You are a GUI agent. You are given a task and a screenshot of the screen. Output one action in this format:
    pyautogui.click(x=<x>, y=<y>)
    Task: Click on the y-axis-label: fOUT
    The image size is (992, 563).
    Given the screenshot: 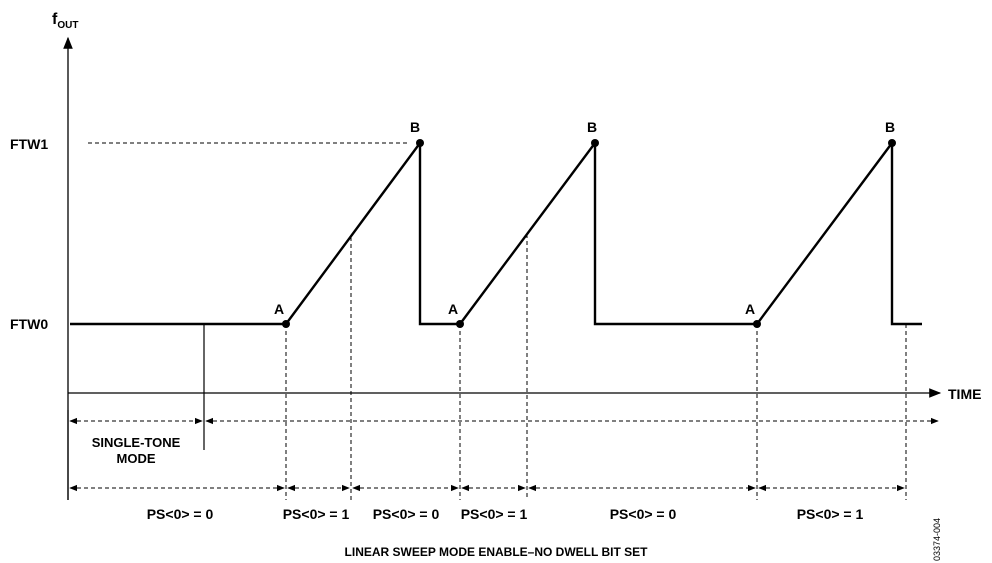 What is the action you would take?
    pyautogui.click(x=65, y=21)
    